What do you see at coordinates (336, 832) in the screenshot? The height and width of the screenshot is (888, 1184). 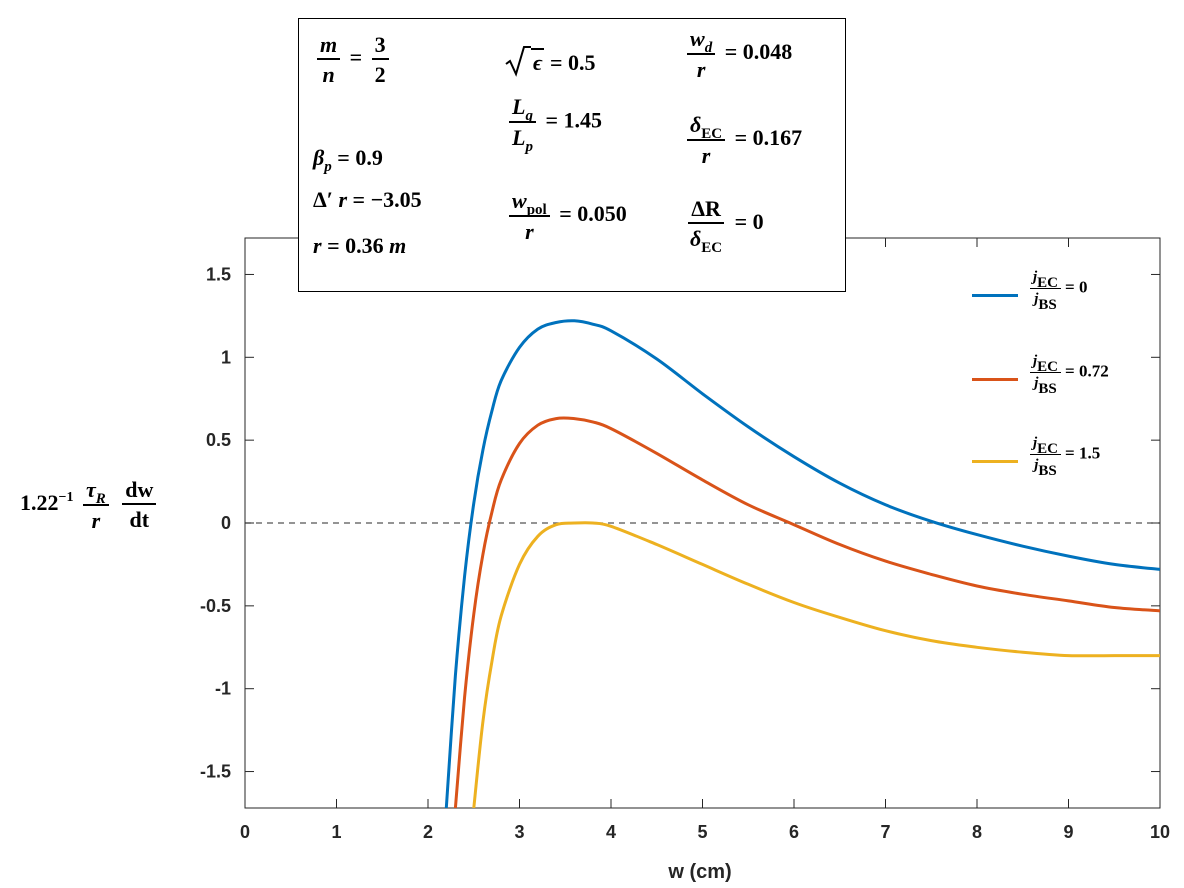 I see `x-tick-label: 1` at bounding box center [336, 832].